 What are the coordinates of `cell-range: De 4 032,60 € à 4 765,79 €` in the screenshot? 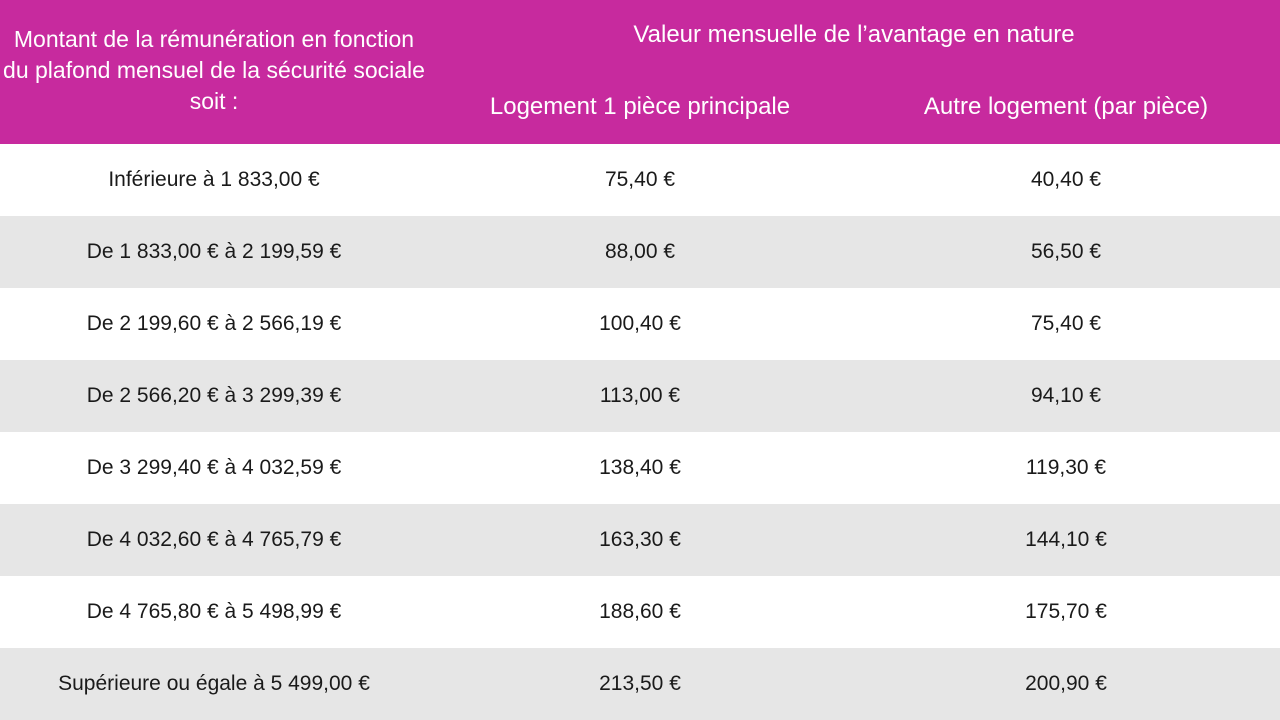 It's located at (214, 539).